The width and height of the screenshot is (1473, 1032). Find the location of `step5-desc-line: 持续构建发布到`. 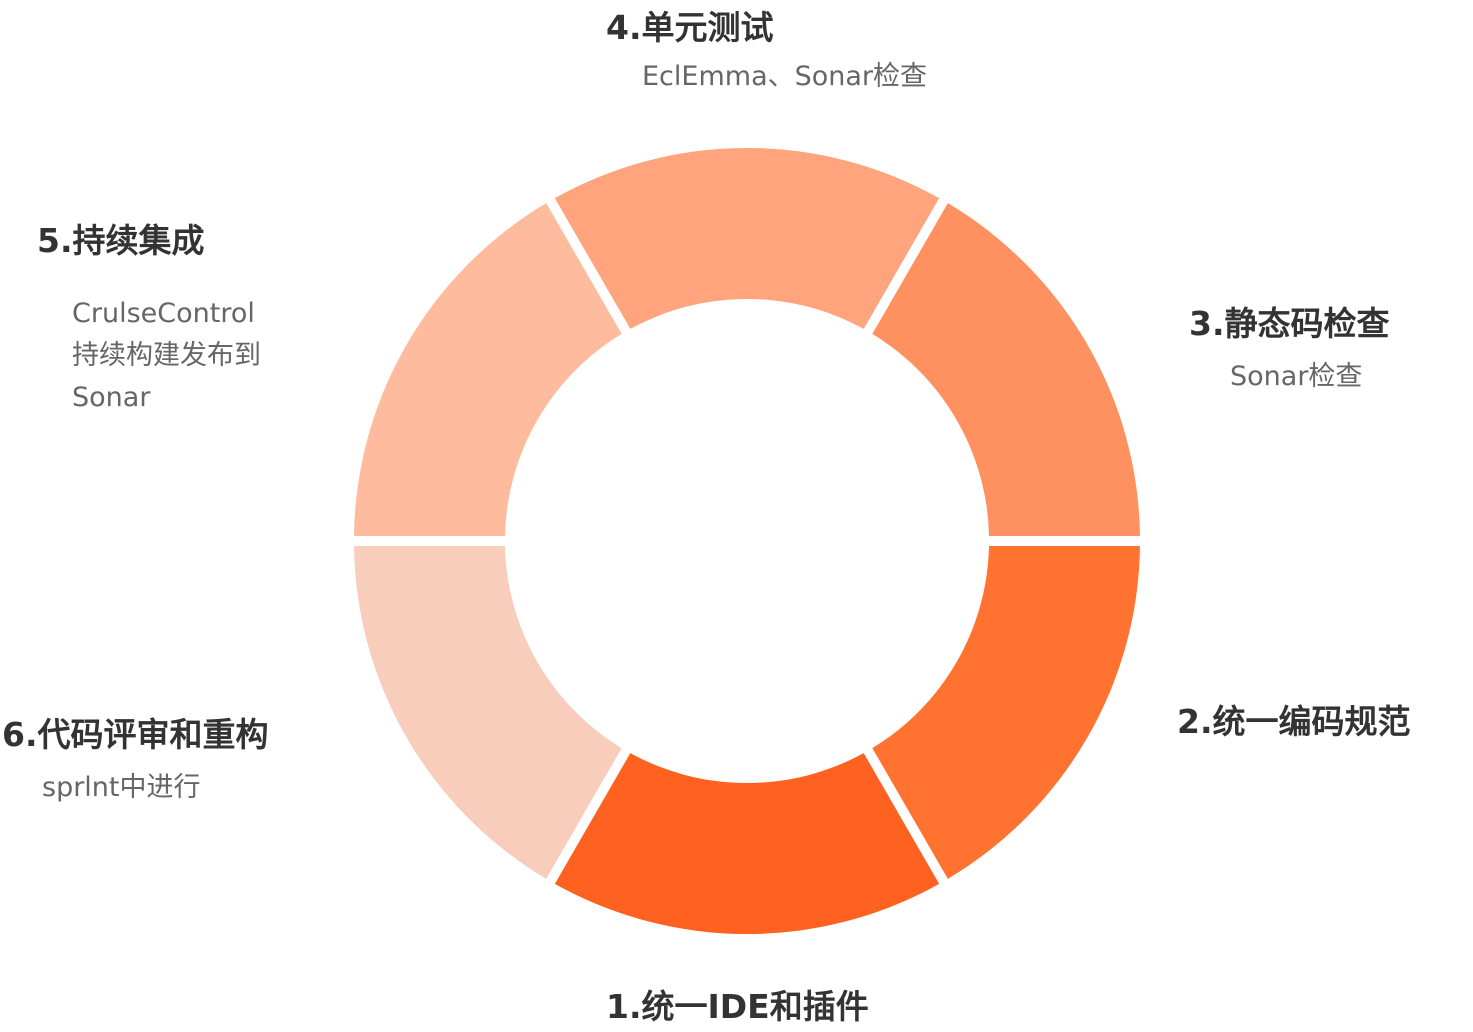

step5-desc-line: 持续构建发布到 is located at coordinates (166, 355).